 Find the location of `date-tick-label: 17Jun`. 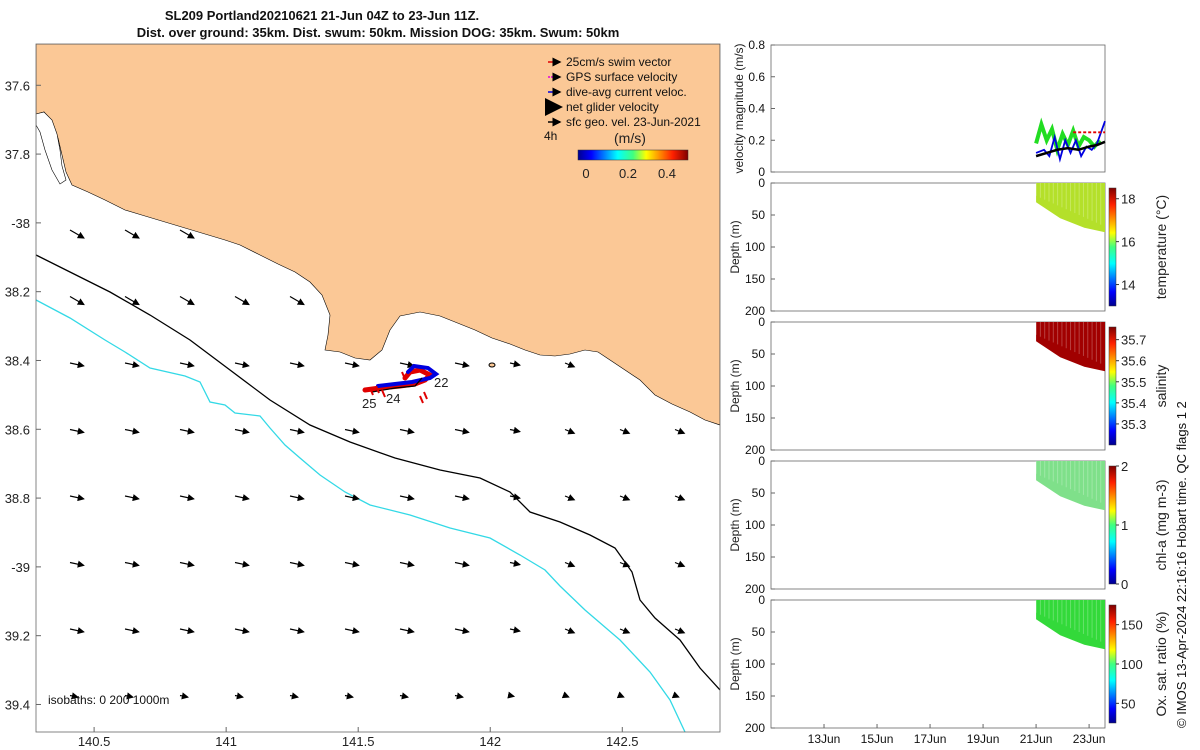

date-tick-label: 17Jun is located at coordinates (930, 739).